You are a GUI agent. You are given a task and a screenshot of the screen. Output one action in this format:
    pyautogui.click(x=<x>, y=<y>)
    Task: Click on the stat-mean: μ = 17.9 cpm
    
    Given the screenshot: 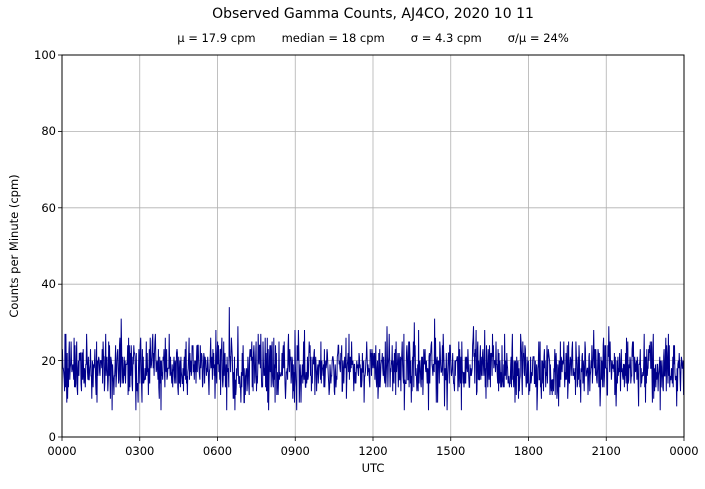 What is the action you would take?
    pyautogui.click(x=216, y=38)
    